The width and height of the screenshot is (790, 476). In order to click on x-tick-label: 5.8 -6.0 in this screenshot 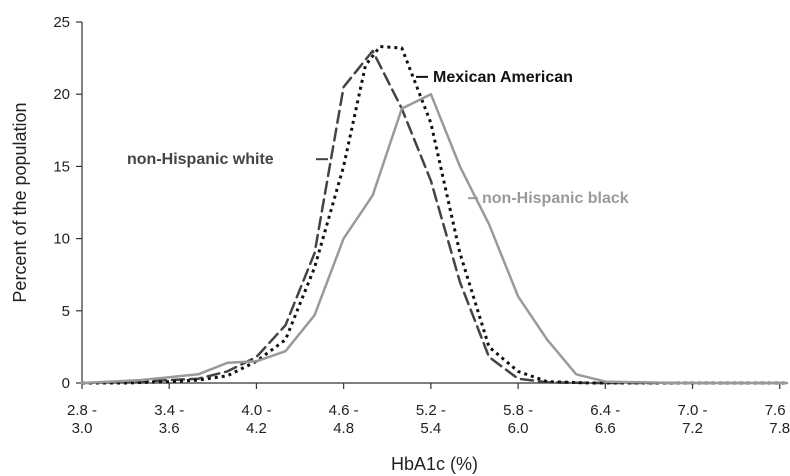, I will do `click(518, 419)`.